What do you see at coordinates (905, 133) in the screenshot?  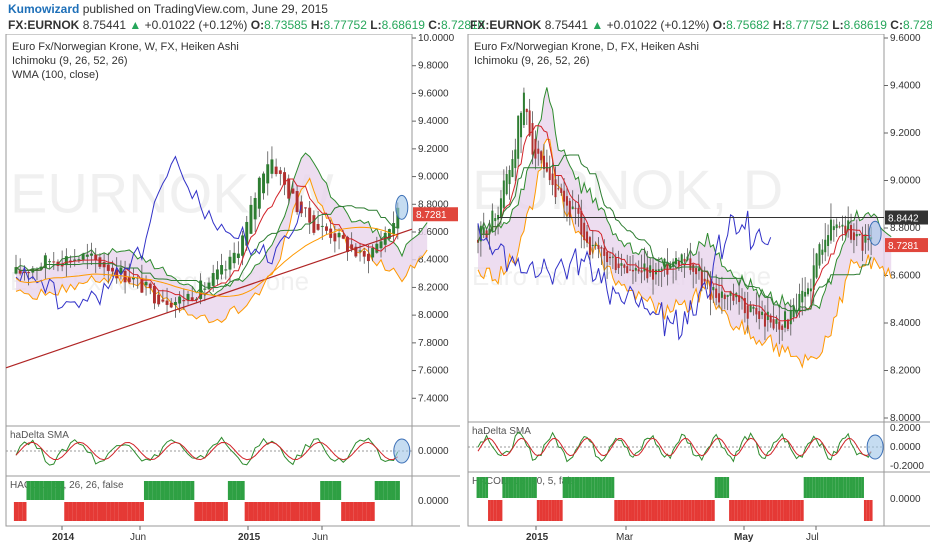 I see `price-tick-label: 9.2000` at bounding box center [905, 133].